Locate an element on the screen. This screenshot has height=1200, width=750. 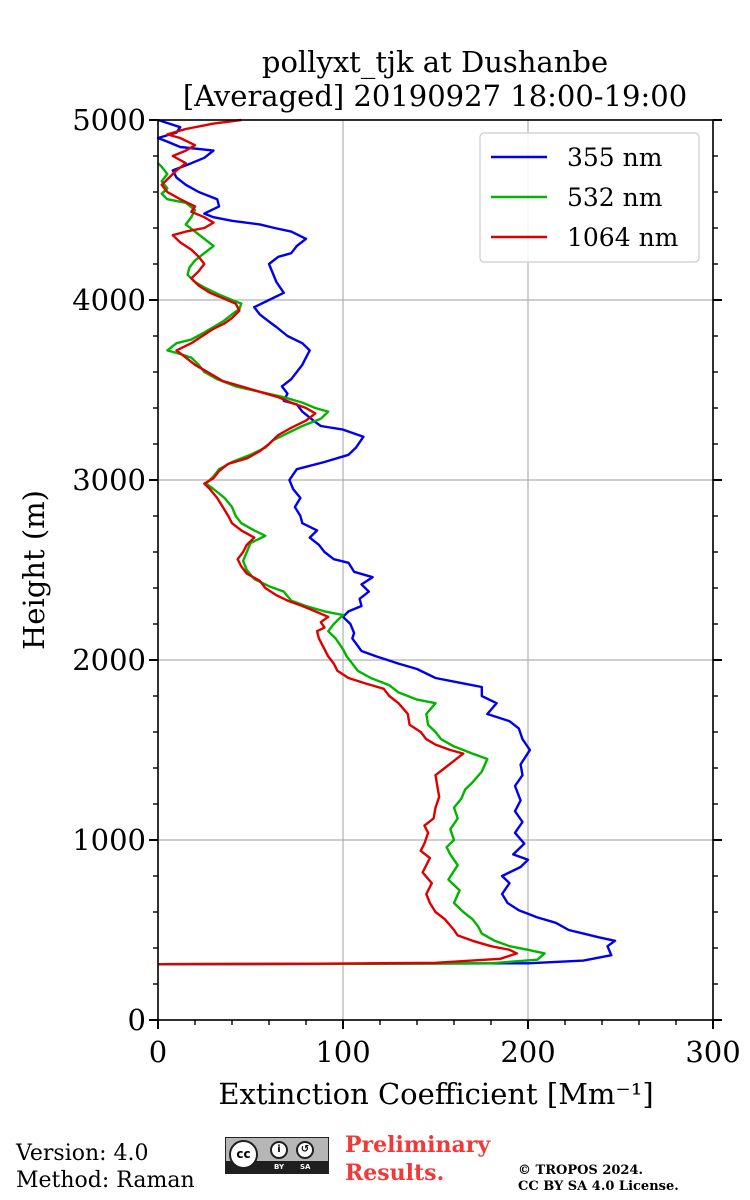
copyright-notice: © TROPOS 2024. CC BY SA 4.0 License. is located at coordinates (598, 1179).